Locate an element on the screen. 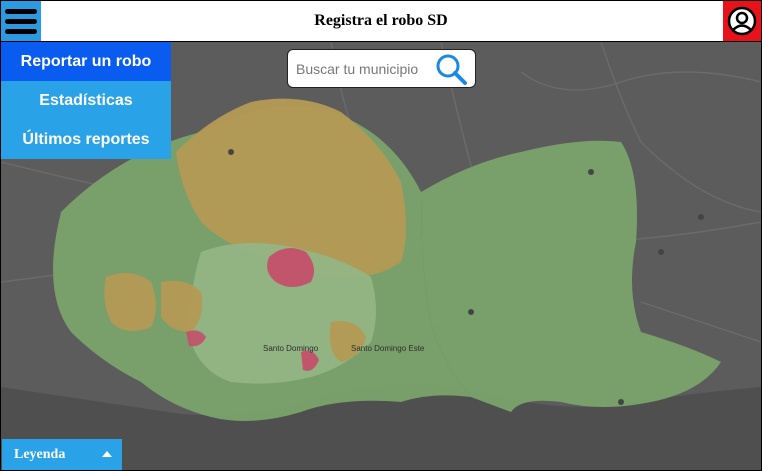  nav-statistics: Estadísticas is located at coordinates (86, 100).